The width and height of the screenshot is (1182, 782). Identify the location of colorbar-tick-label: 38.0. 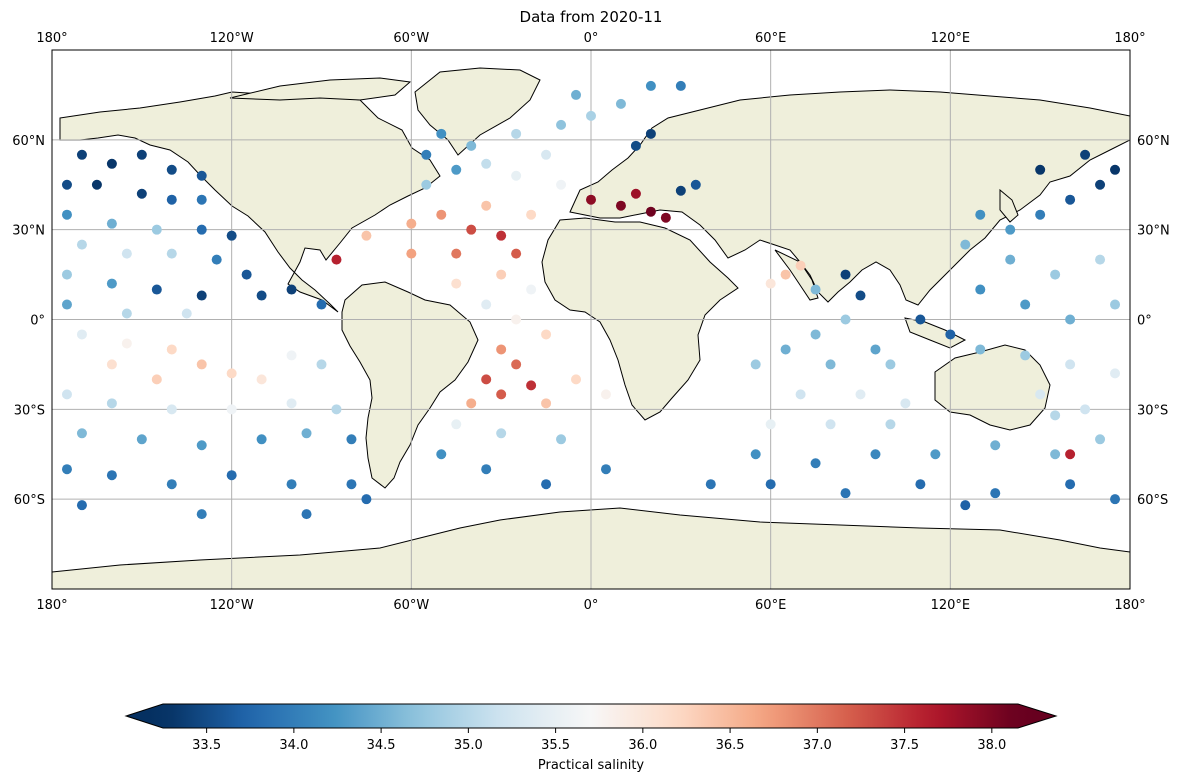
(991, 745).